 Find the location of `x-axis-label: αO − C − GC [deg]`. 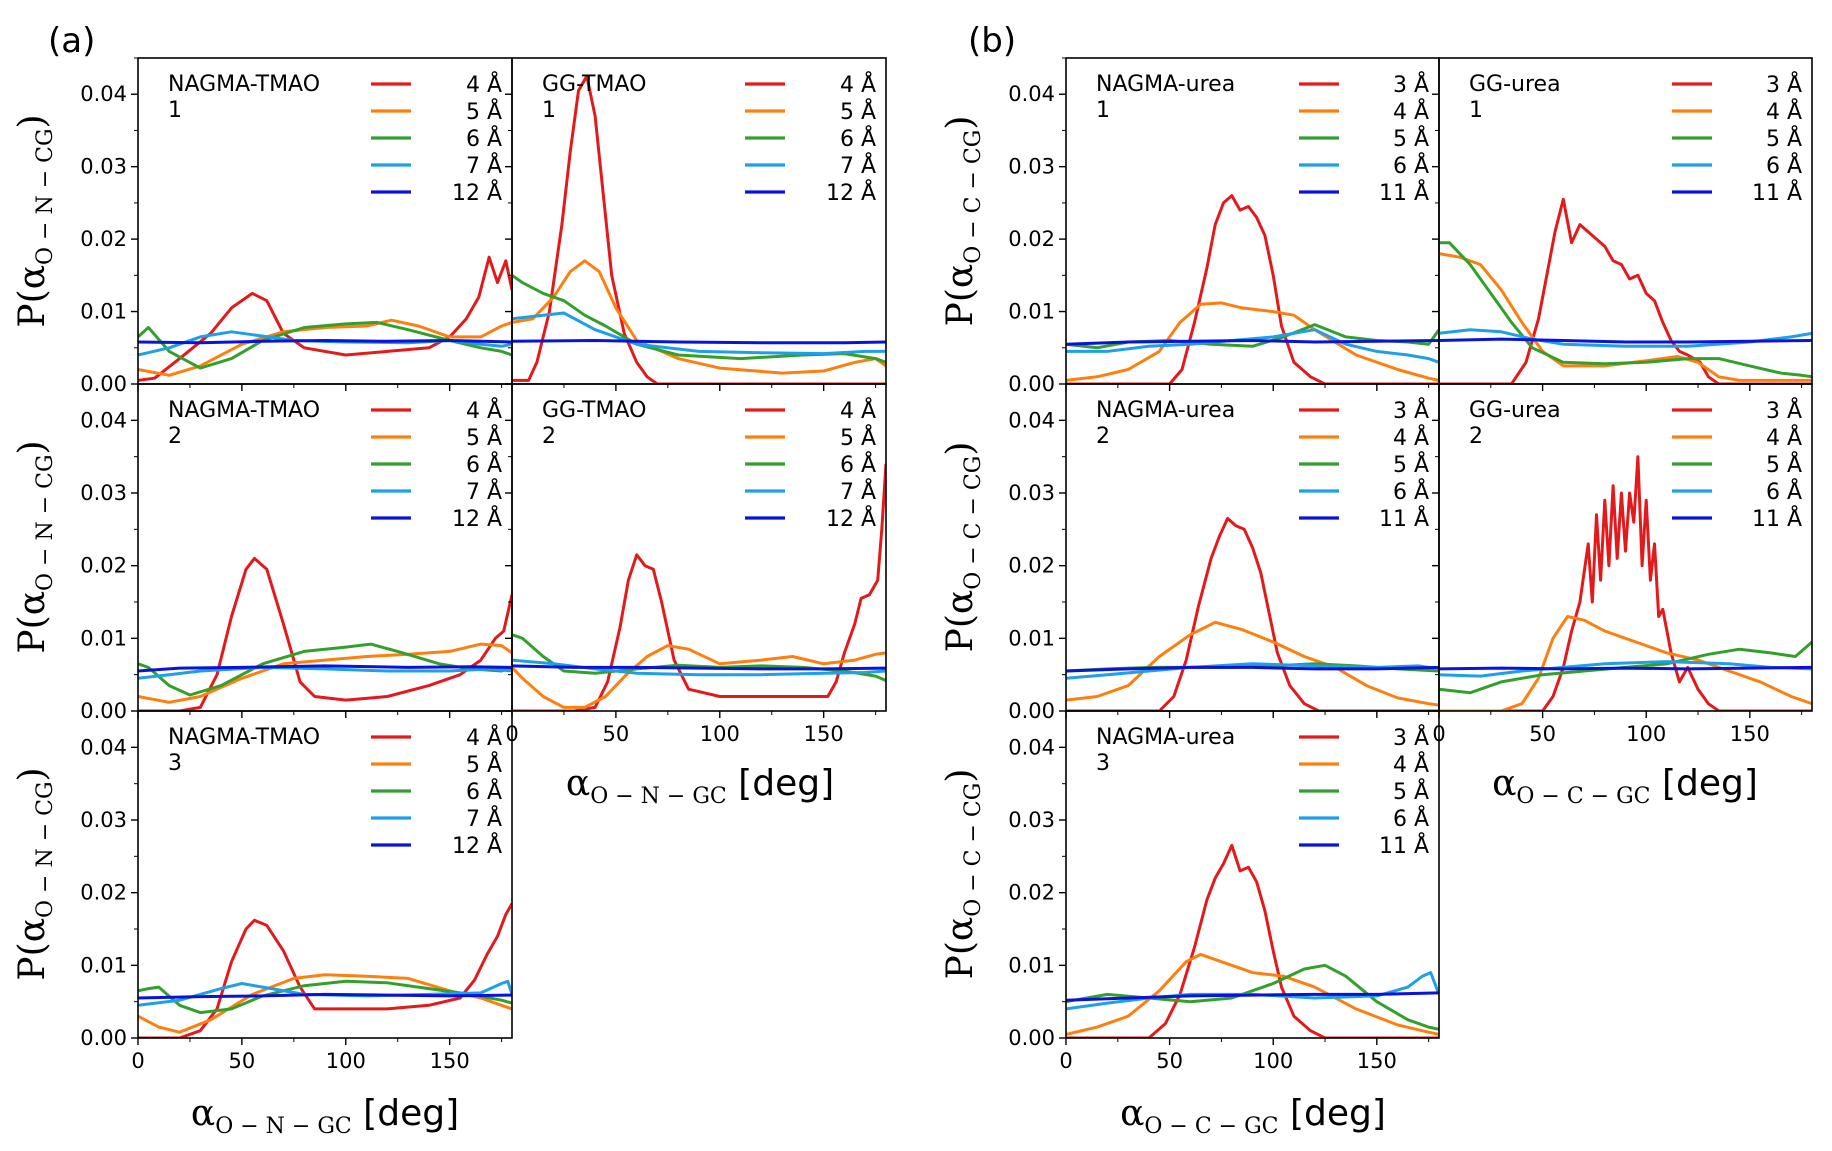

x-axis-label: αO − C − GC [deg] is located at coordinates (1253, 1116).